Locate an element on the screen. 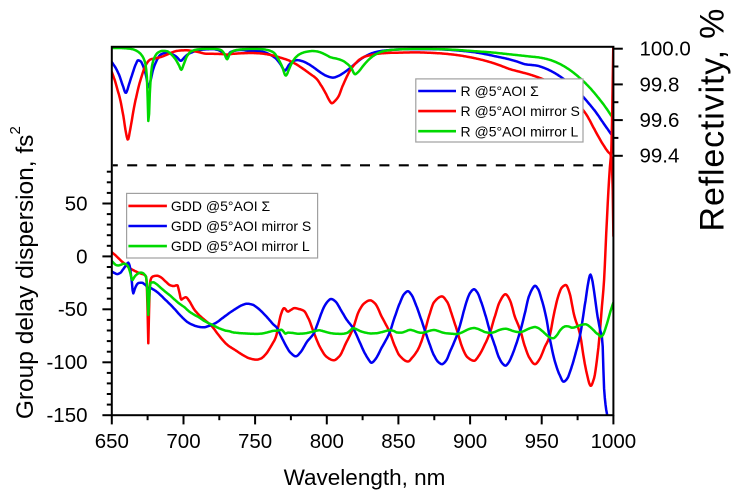  svg-text: R @5°AOI mirror L is located at coordinates (520, 131).